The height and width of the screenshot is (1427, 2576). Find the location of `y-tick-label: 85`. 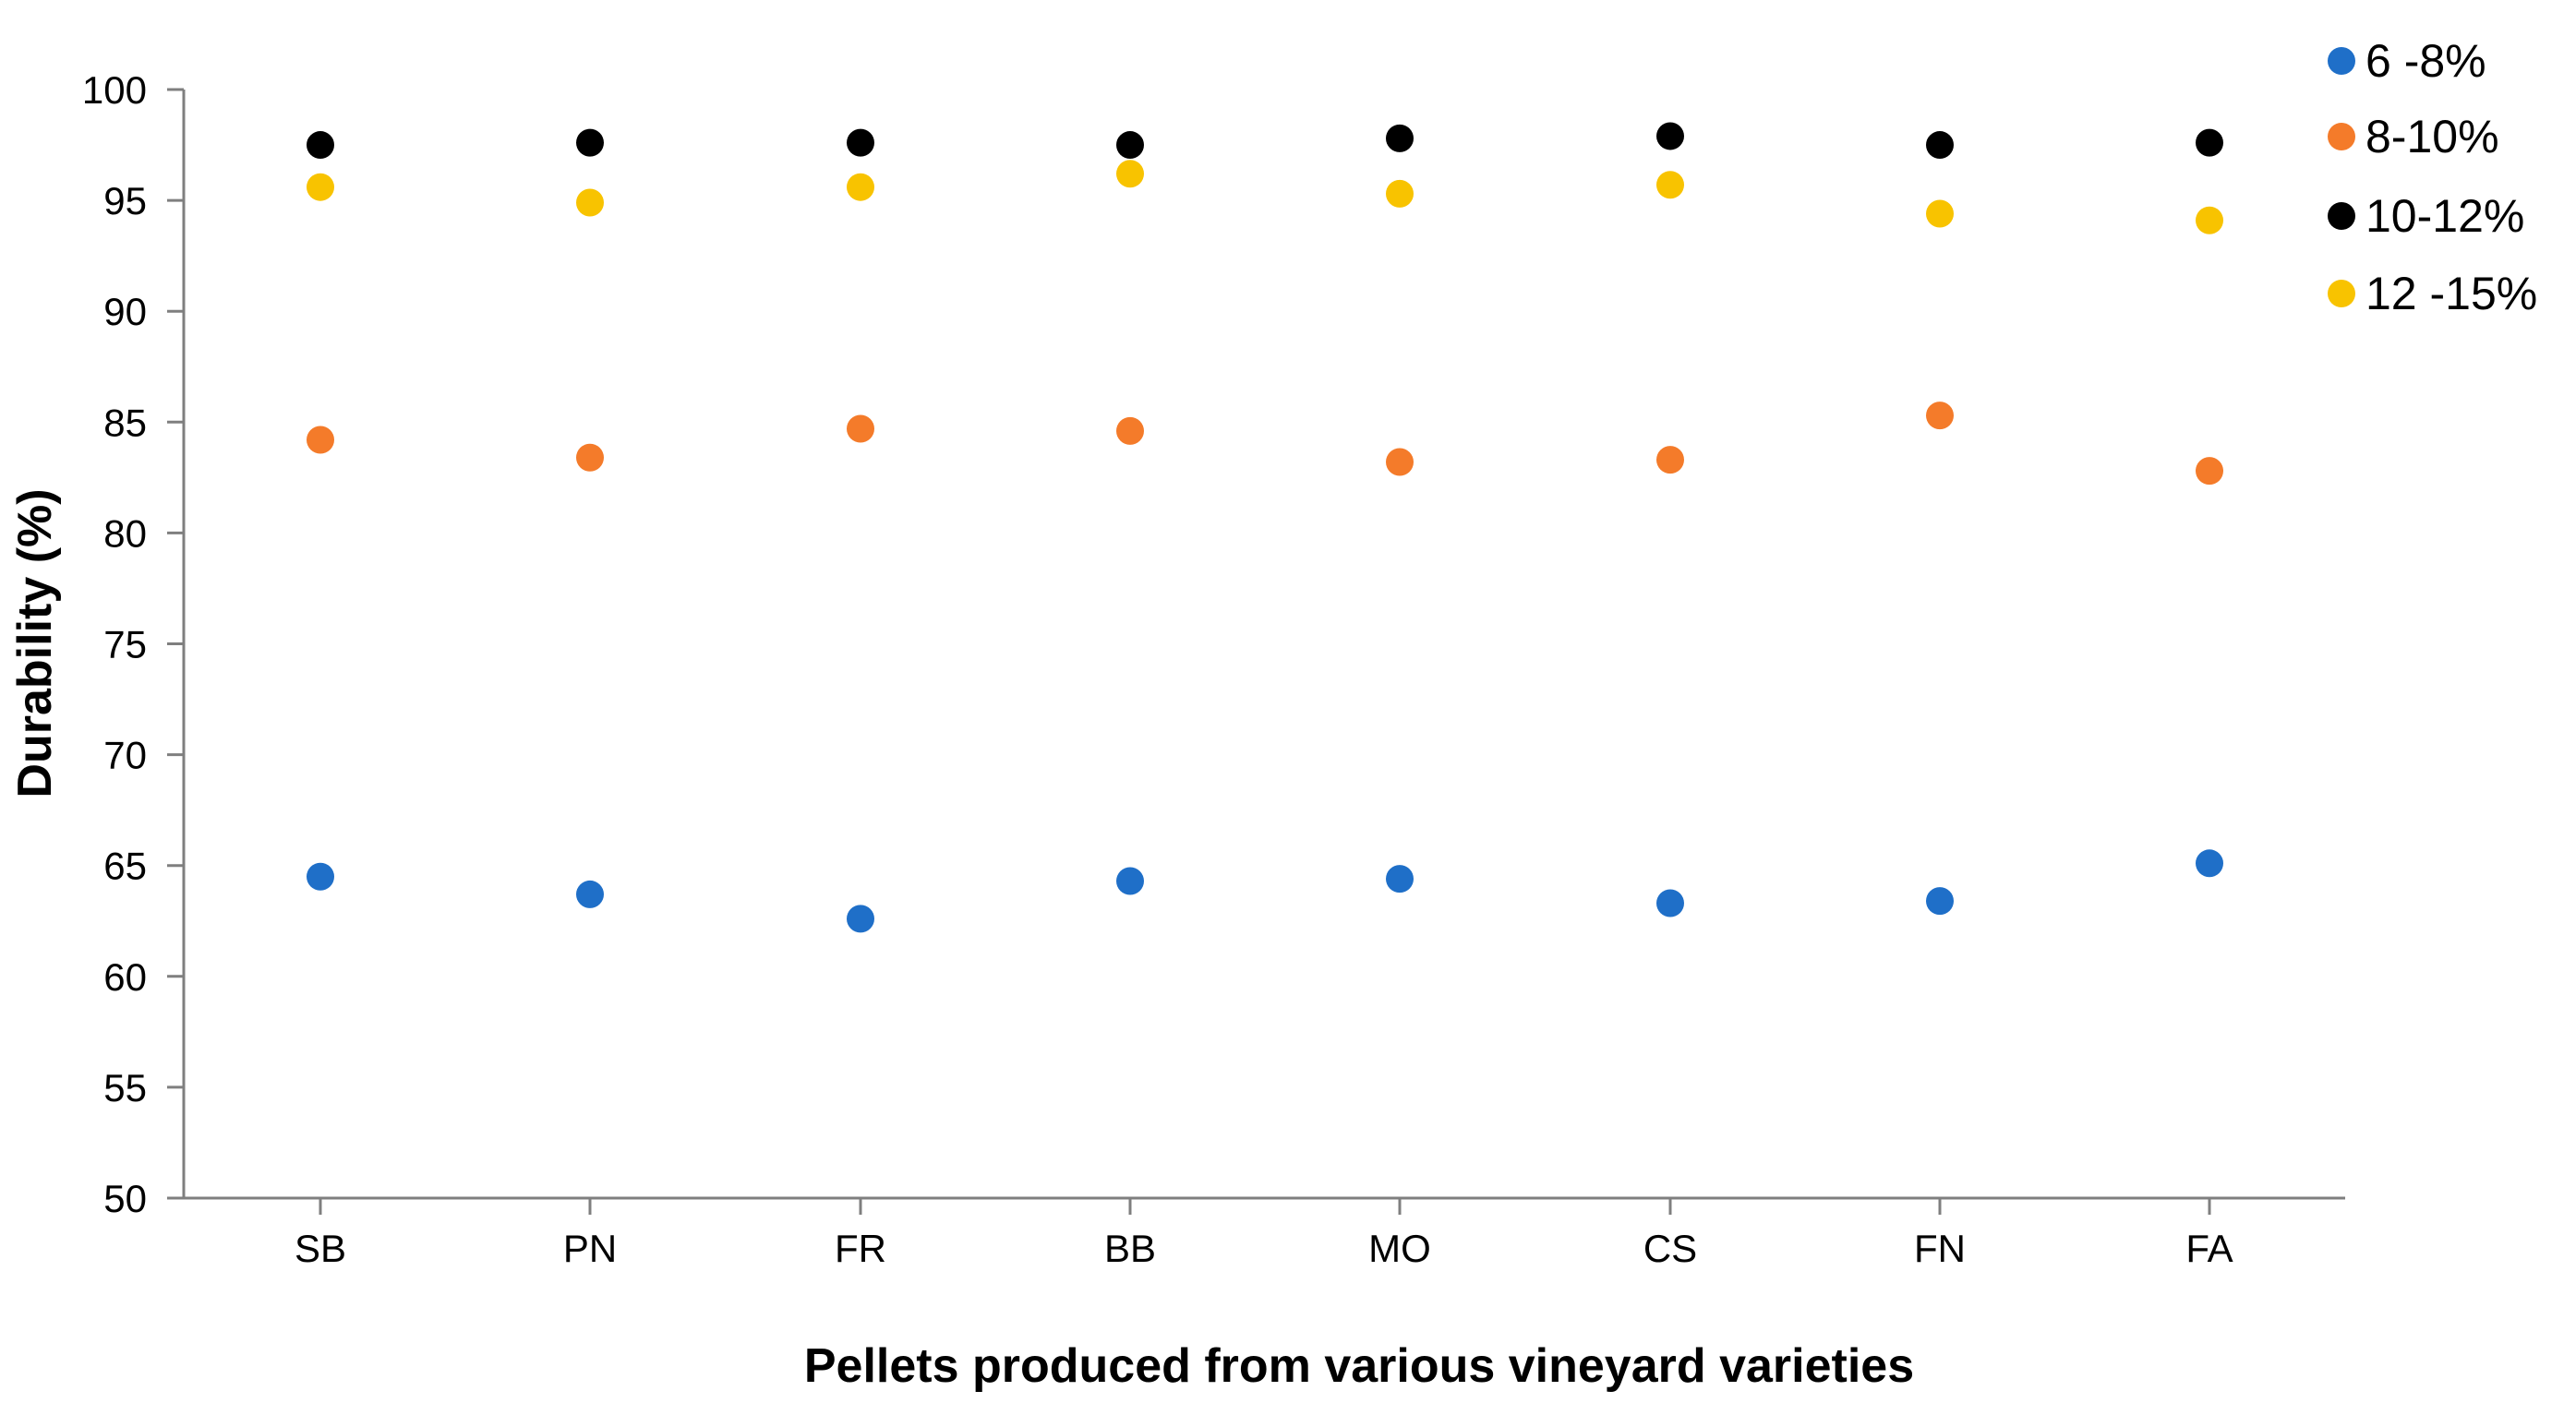

y-tick-label: 85 is located at coordinates (125, 422).